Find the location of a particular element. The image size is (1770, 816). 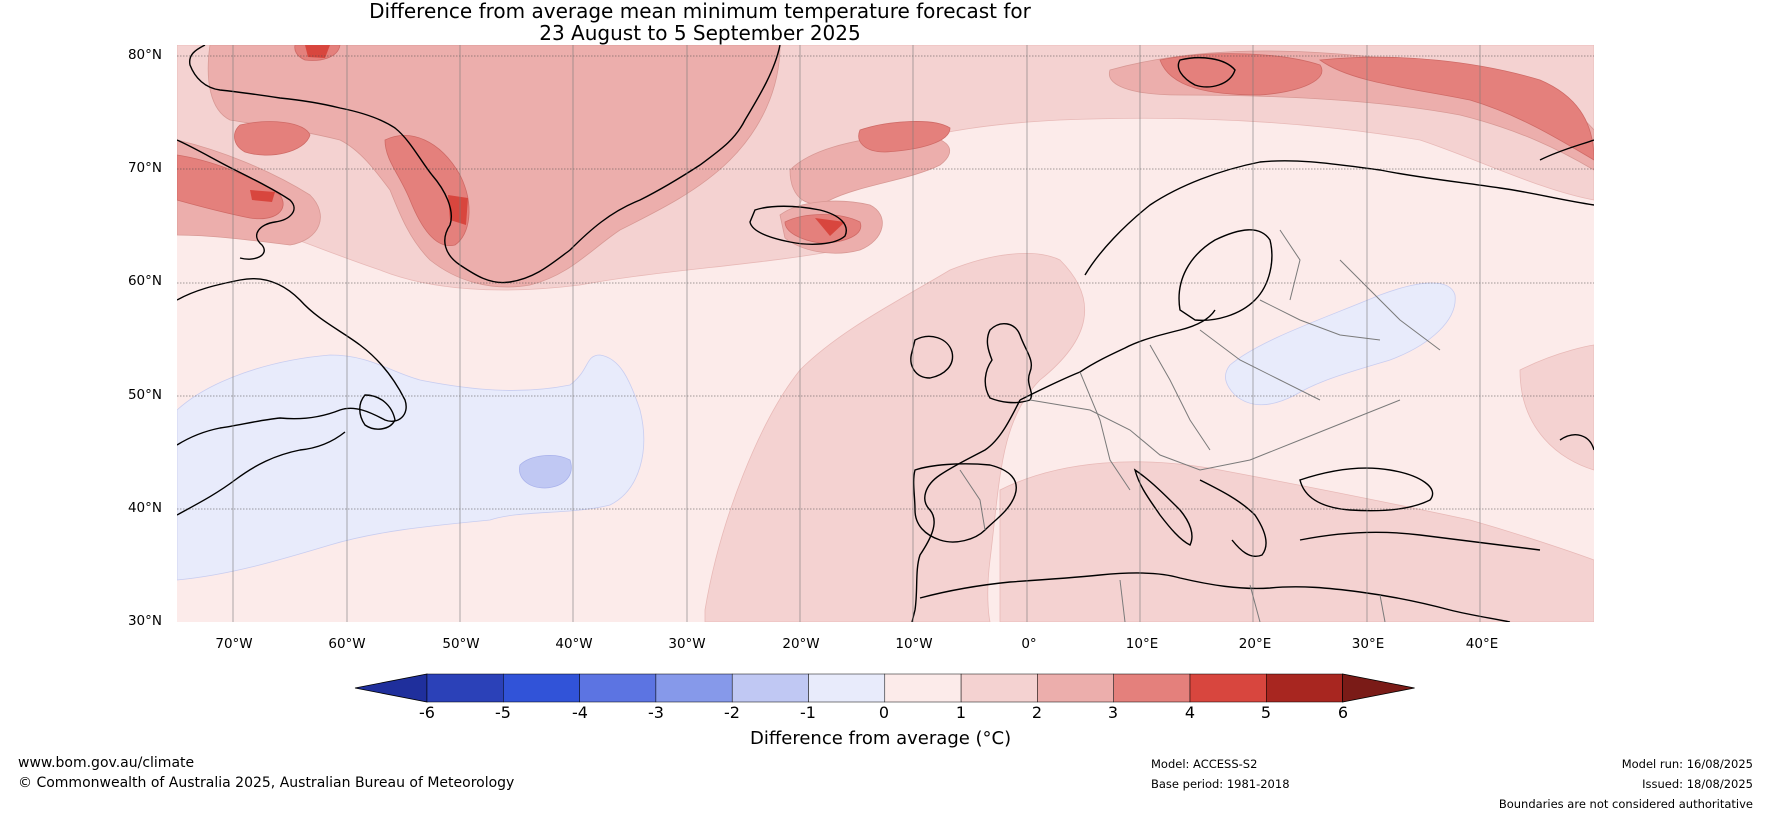

colorbar-tick: -4 is located at coordinates (580, 712).